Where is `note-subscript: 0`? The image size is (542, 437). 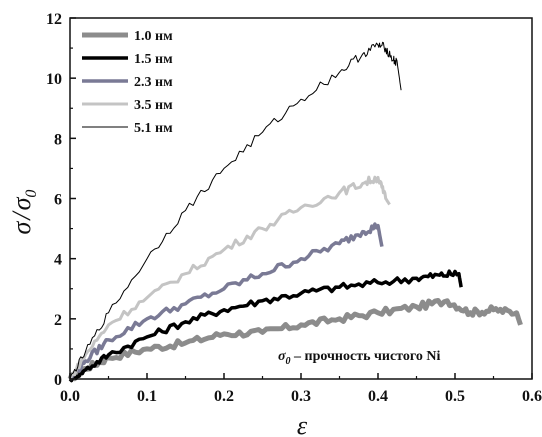
note-subscript: 0 is located at coordinates (288, 361).